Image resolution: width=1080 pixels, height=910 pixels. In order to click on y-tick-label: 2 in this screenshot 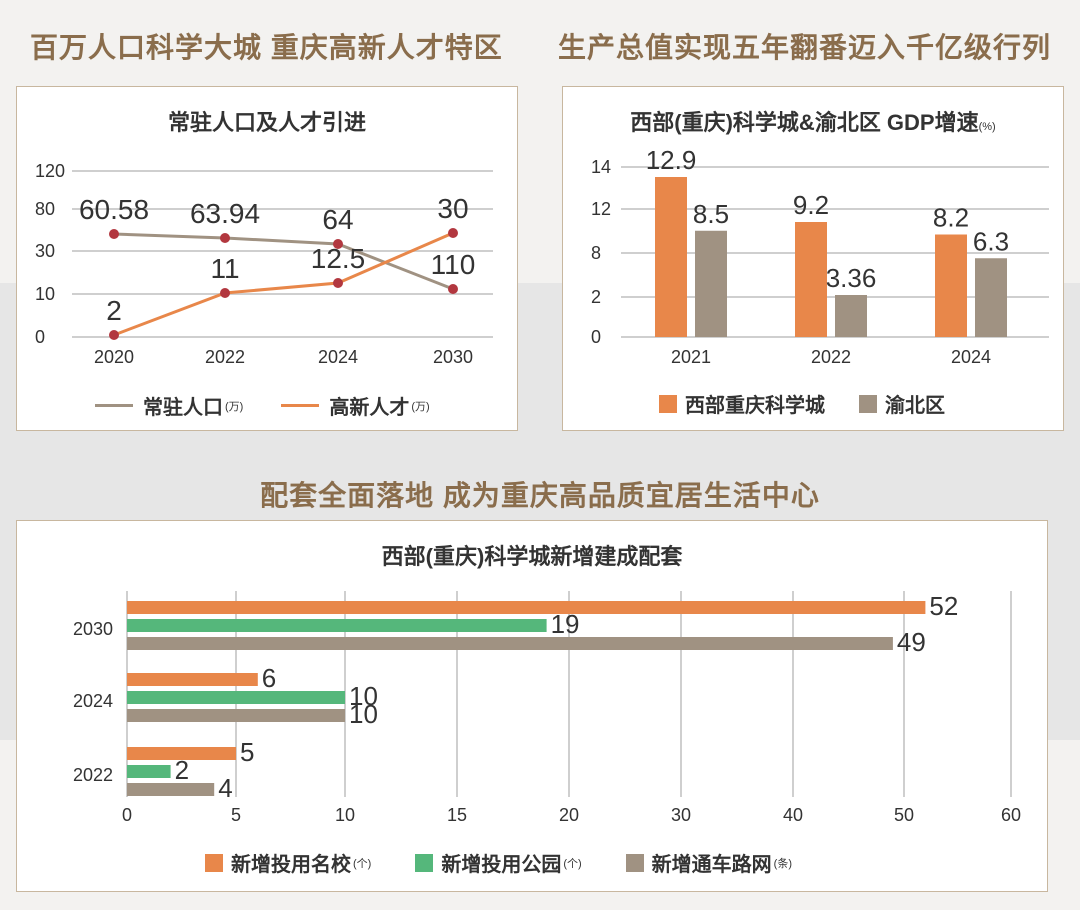, I will do `click(596, 297)`.